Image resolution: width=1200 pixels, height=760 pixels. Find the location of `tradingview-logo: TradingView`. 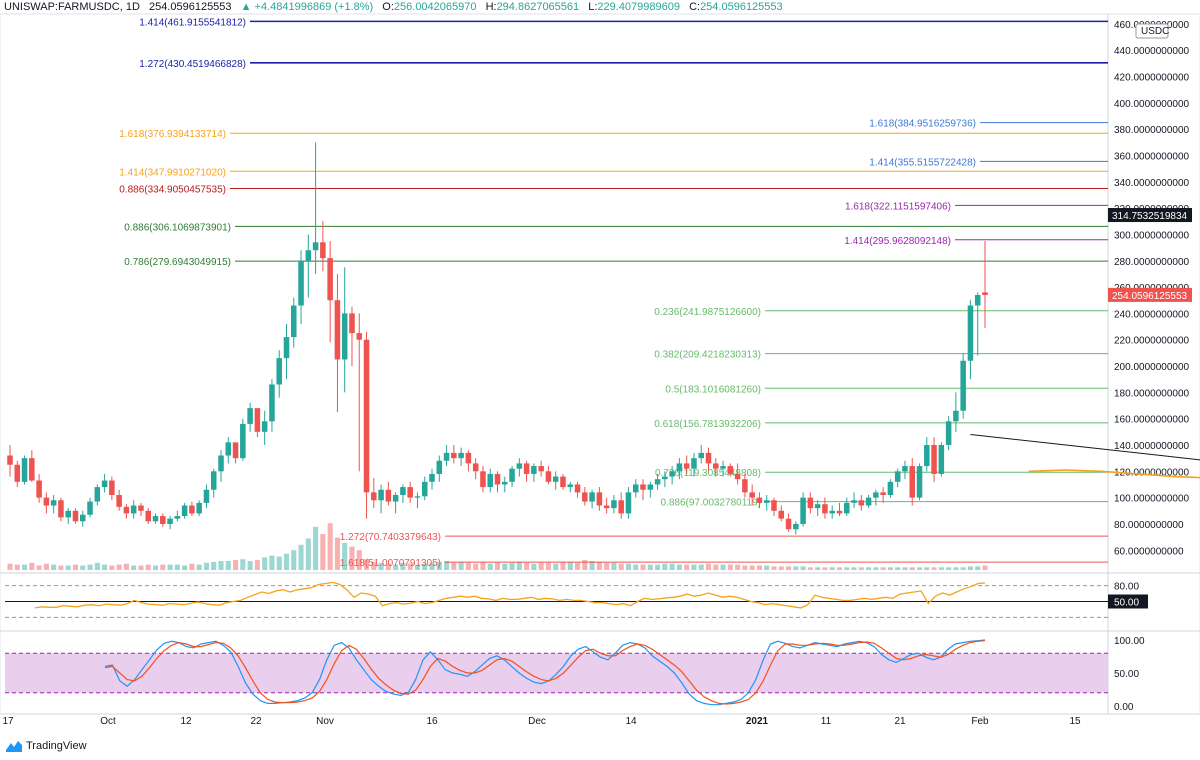

tradingview-logo: TradingView is located at coordinates (46, 746).